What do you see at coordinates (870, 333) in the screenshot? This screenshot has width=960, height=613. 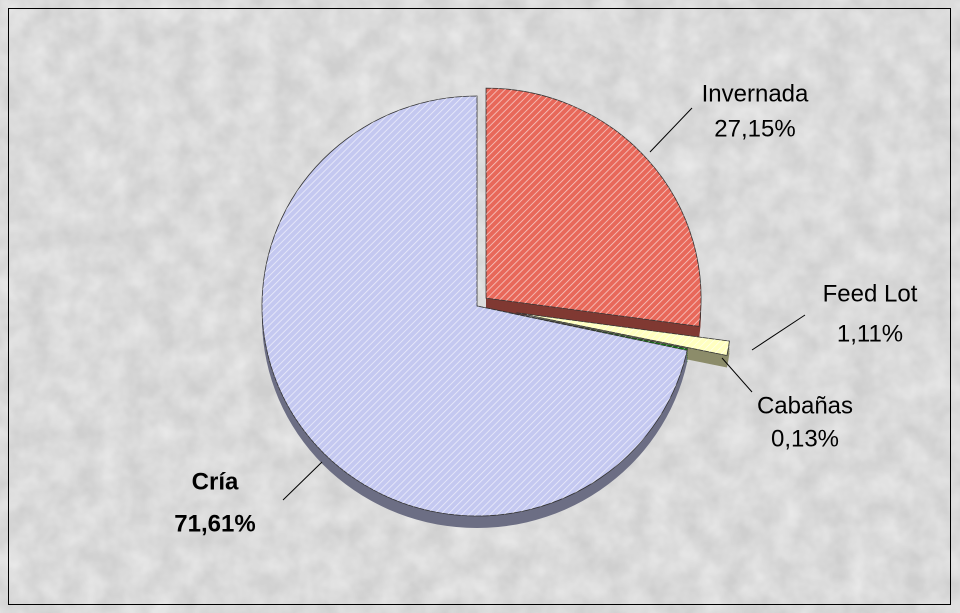 I see `value-label: 1,11%` at bounding box center [870, 333].